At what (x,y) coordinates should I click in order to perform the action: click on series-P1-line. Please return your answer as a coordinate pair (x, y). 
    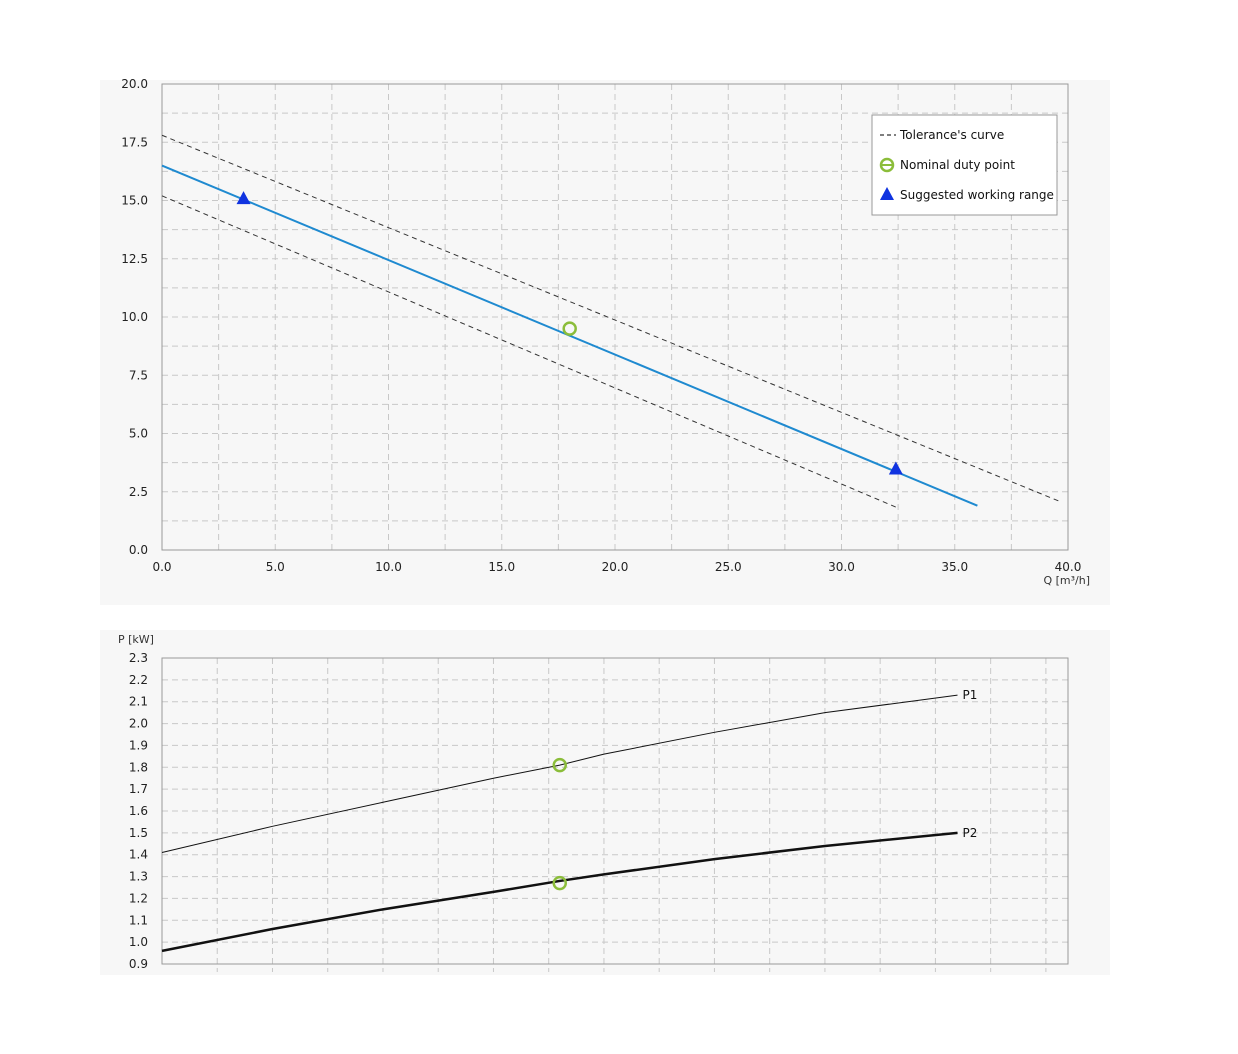
    Looking at the image, I should click on (559, 774).